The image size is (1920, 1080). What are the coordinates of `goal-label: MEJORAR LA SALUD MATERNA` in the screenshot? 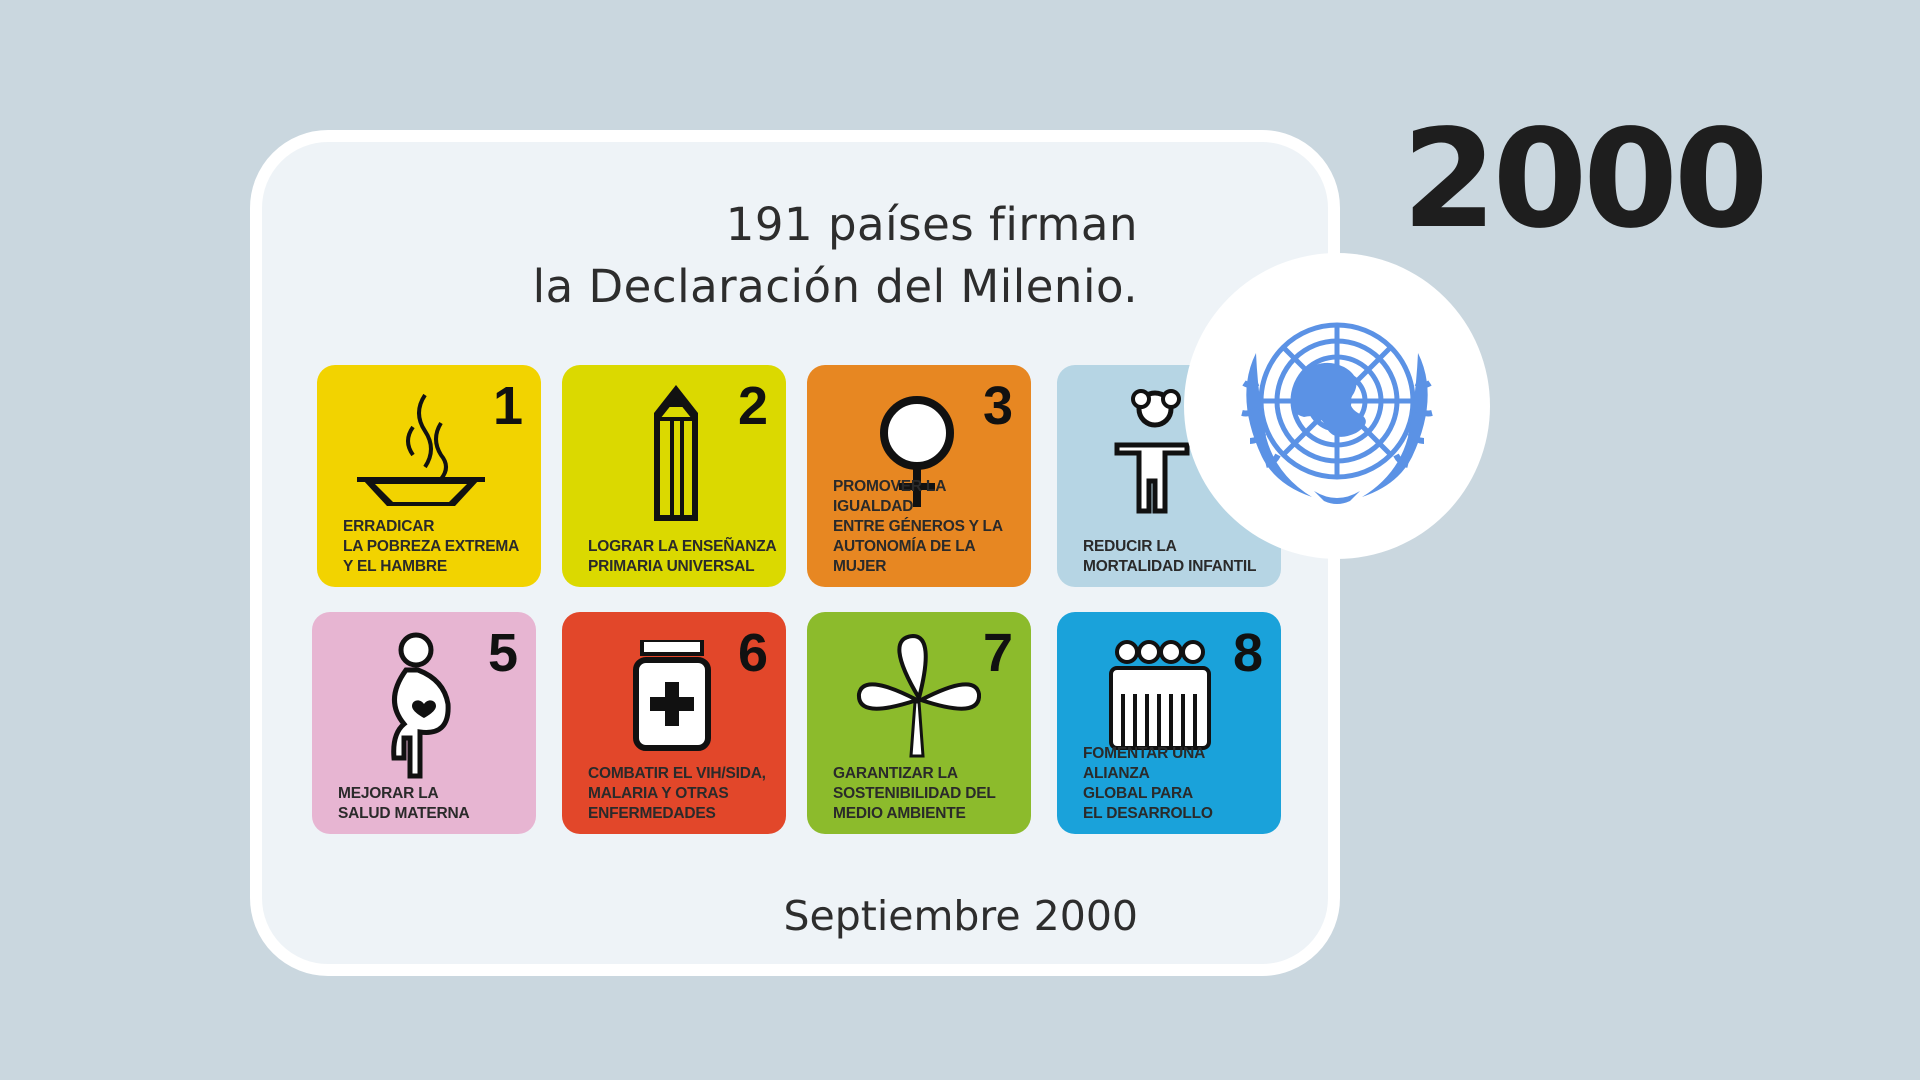 It's located at (404, 803).